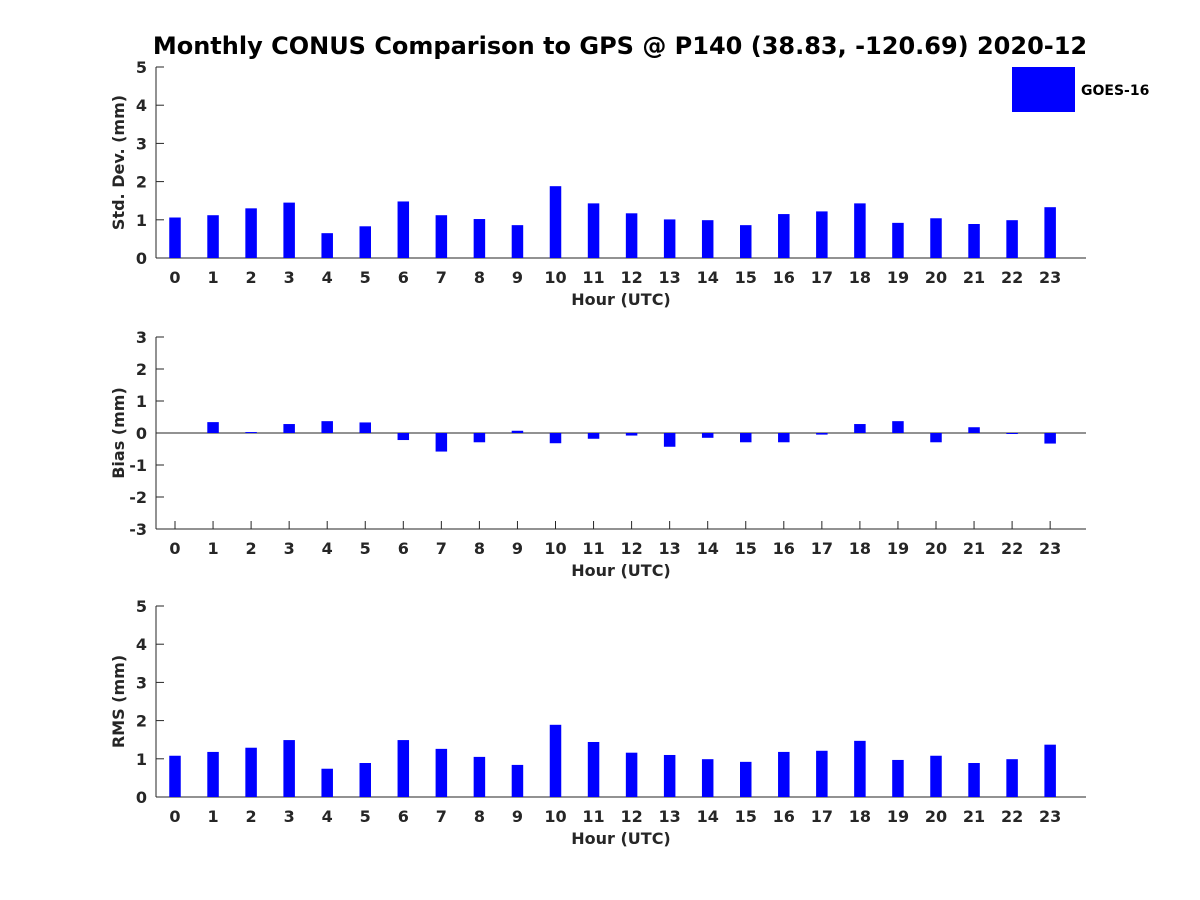 Image resolution: width=1200 pixels, height=900 pixels. I want to click on y-tick-label: 2, so click(141, 182).